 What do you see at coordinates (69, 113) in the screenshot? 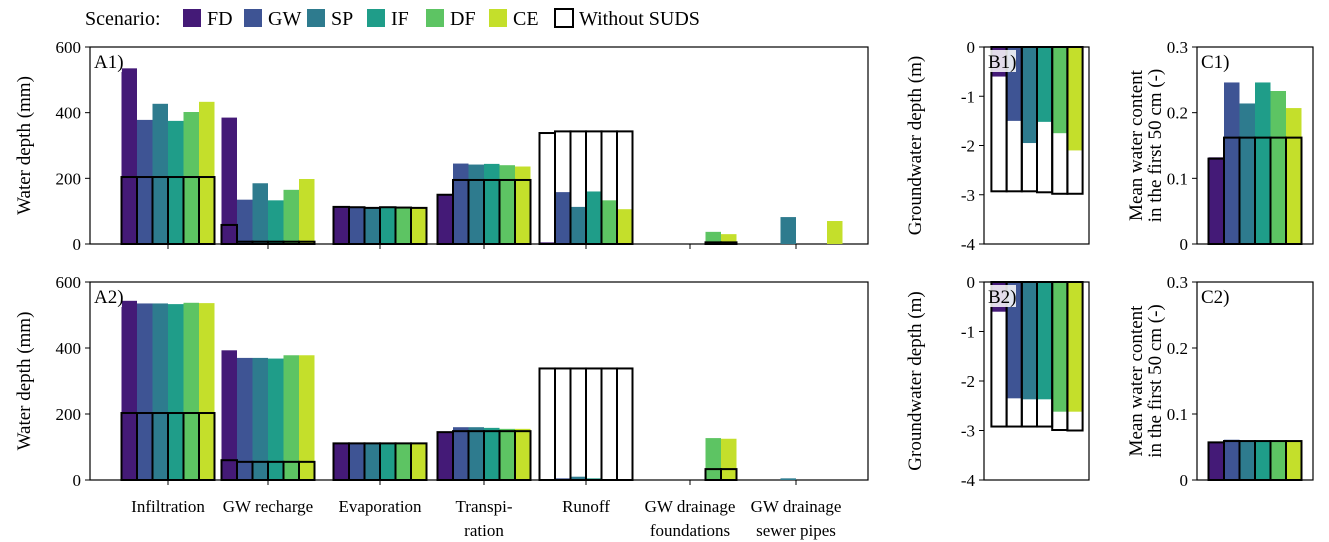
I see `y-tick-label: 400` at bounding box center [69, 113].